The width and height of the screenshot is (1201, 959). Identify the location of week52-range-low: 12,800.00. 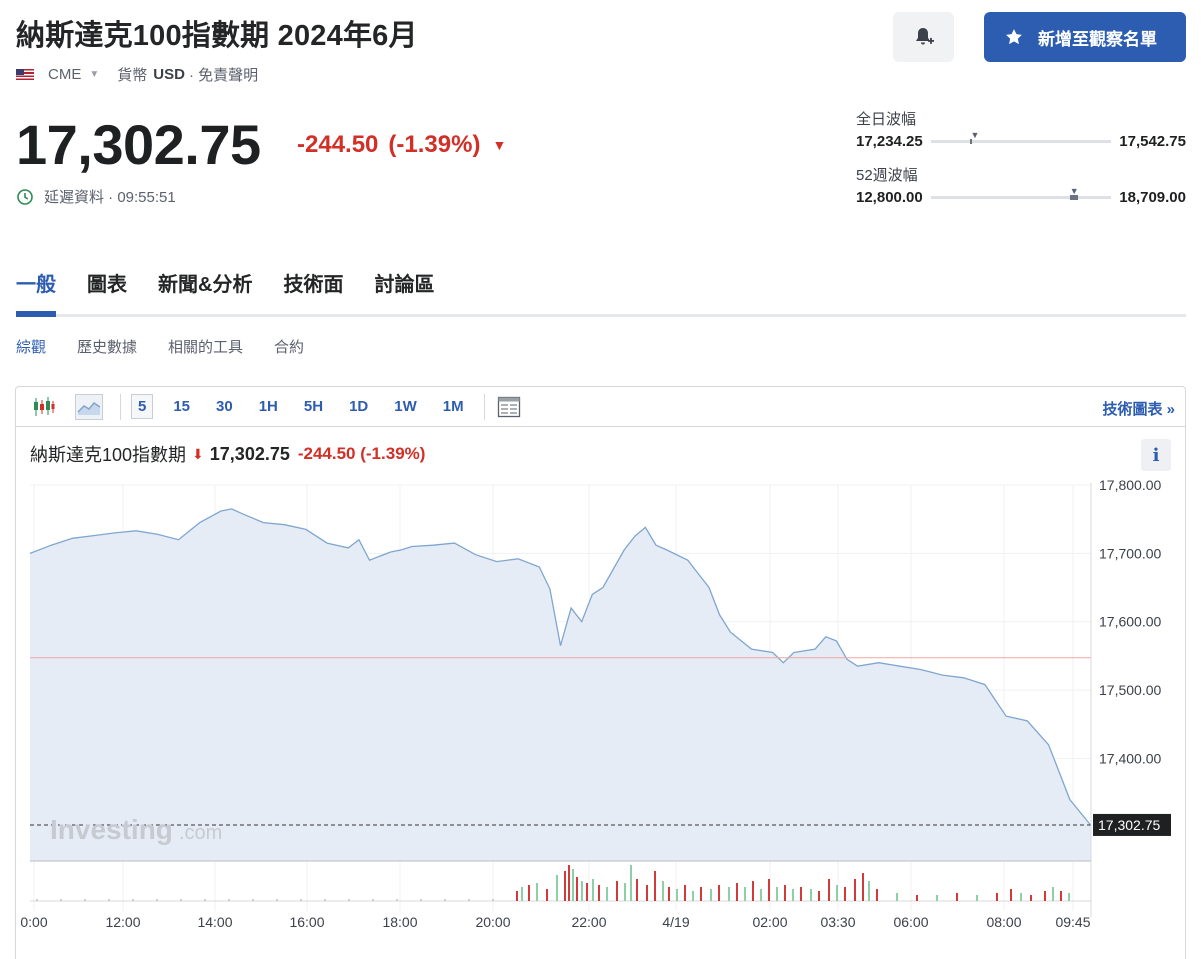
(889, 197).